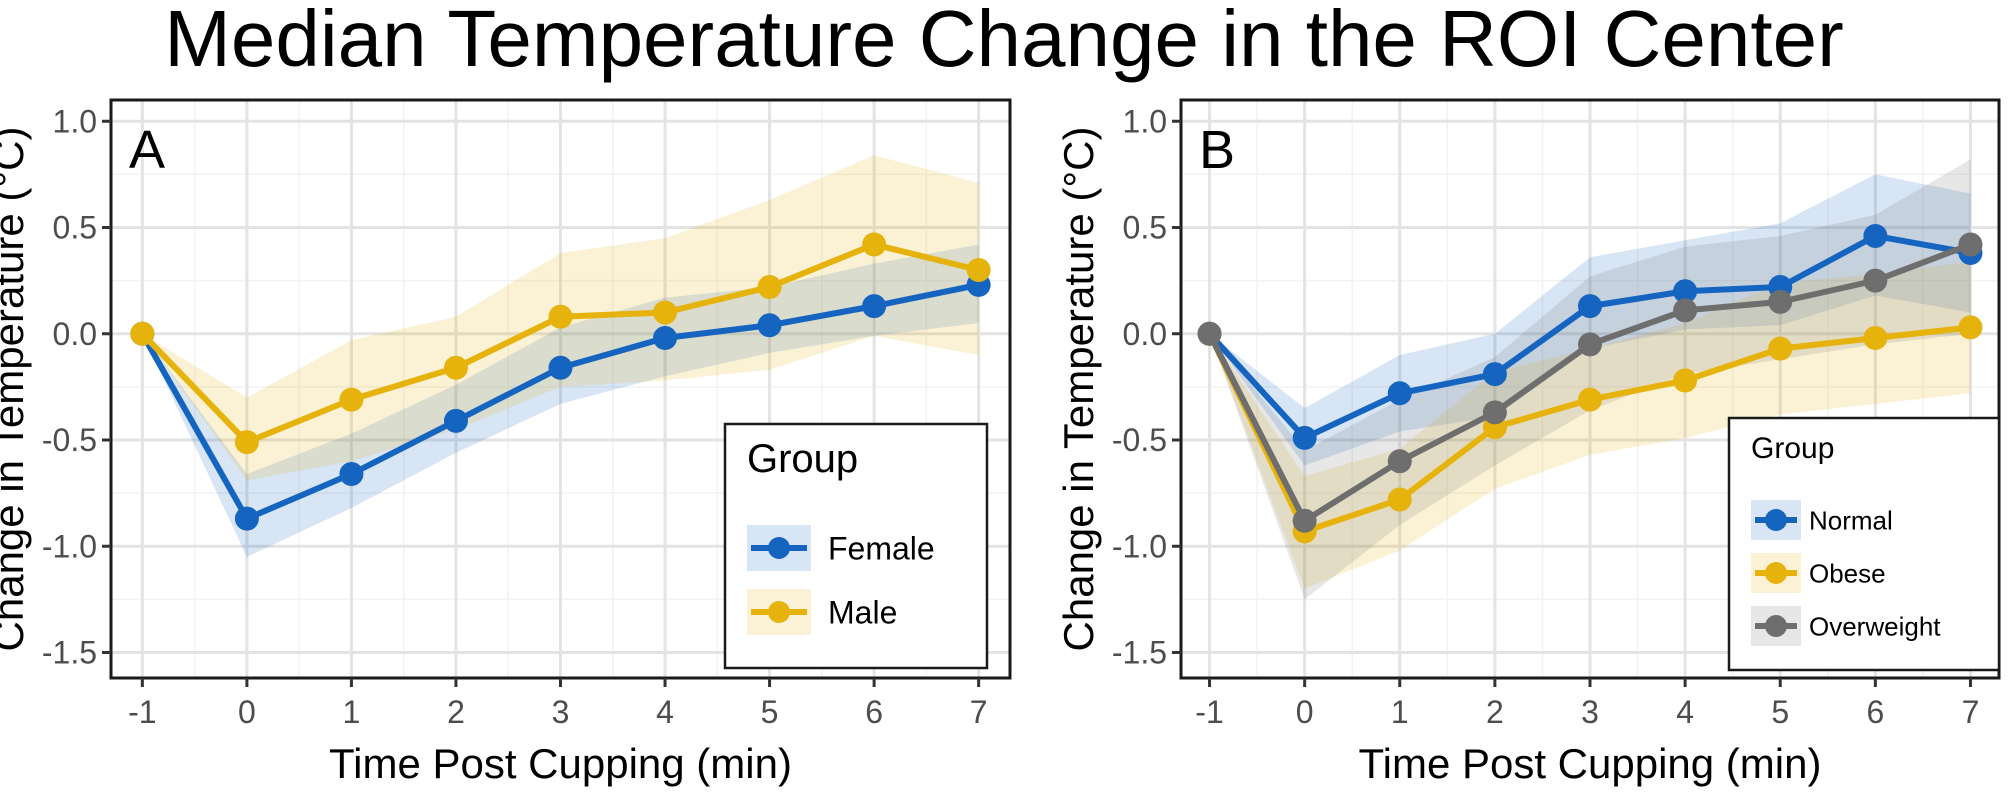 Image resolution: width=2008 pixels, height=798 pixels. I want to click on legend: Group Female Male, so click(856, 546).